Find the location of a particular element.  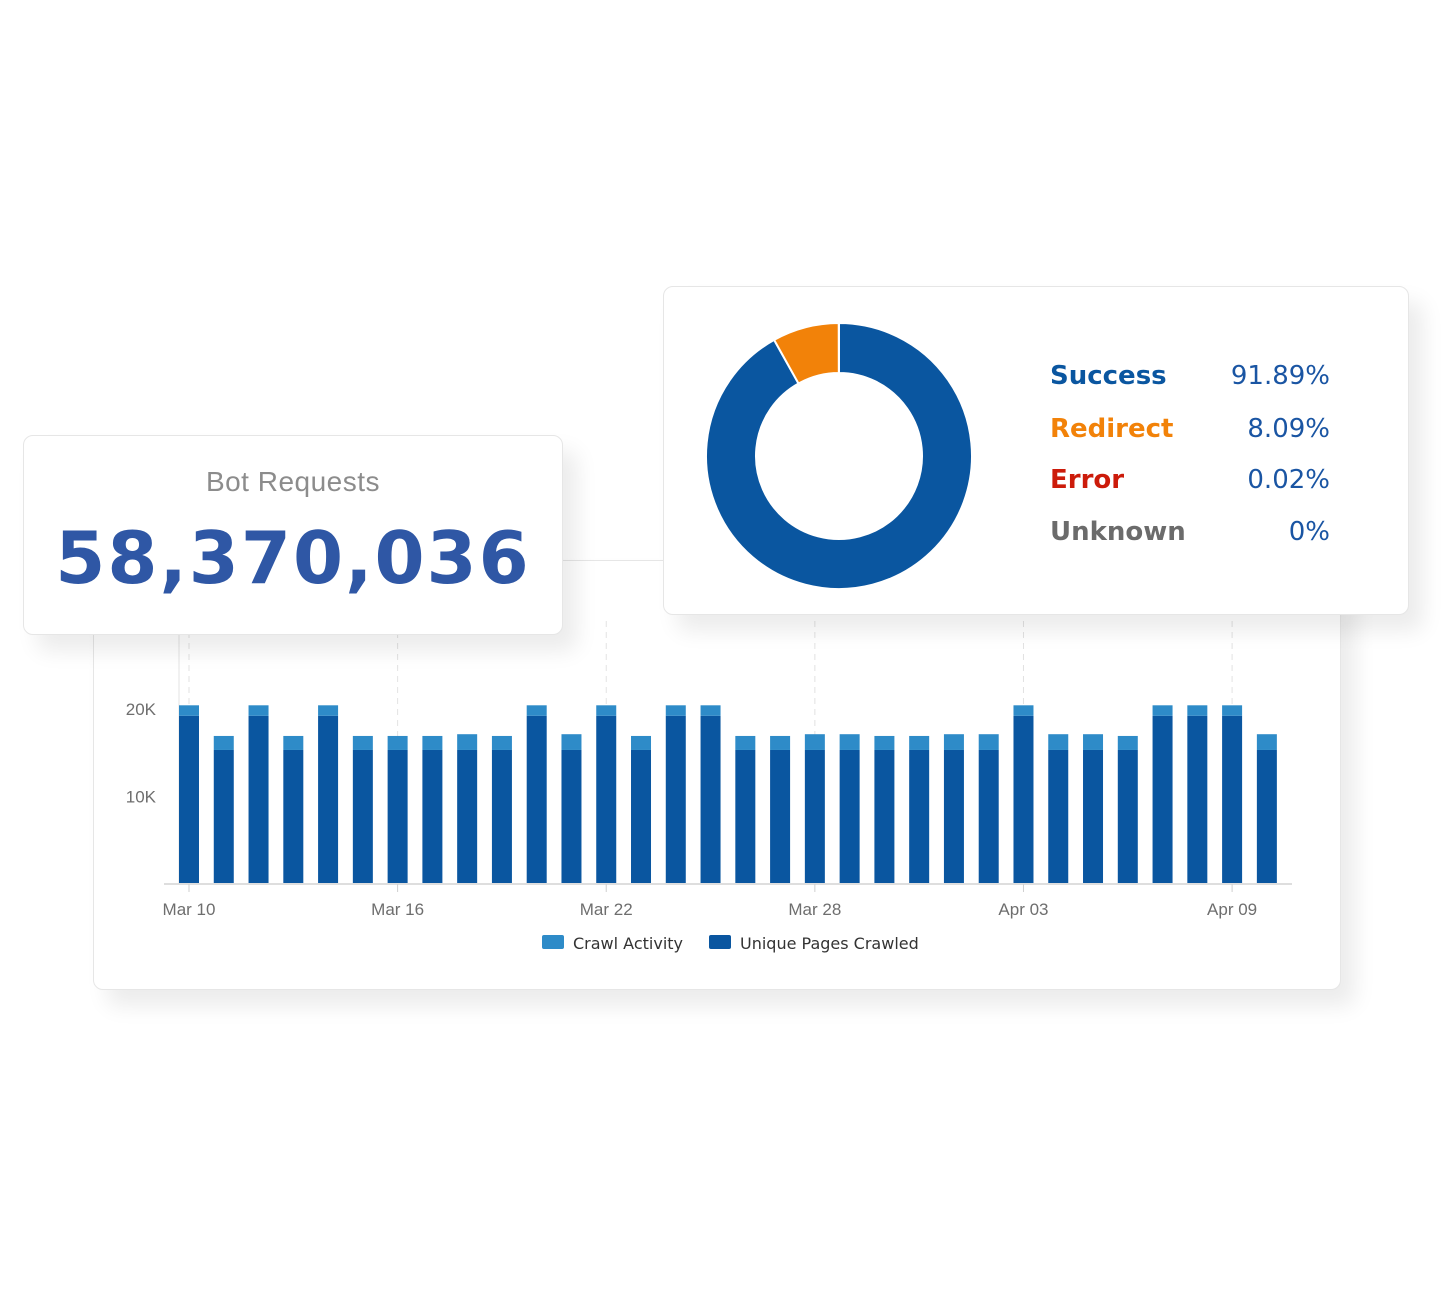

bot-requests-value: 58,370,036 is located at coordinates (293, 558).